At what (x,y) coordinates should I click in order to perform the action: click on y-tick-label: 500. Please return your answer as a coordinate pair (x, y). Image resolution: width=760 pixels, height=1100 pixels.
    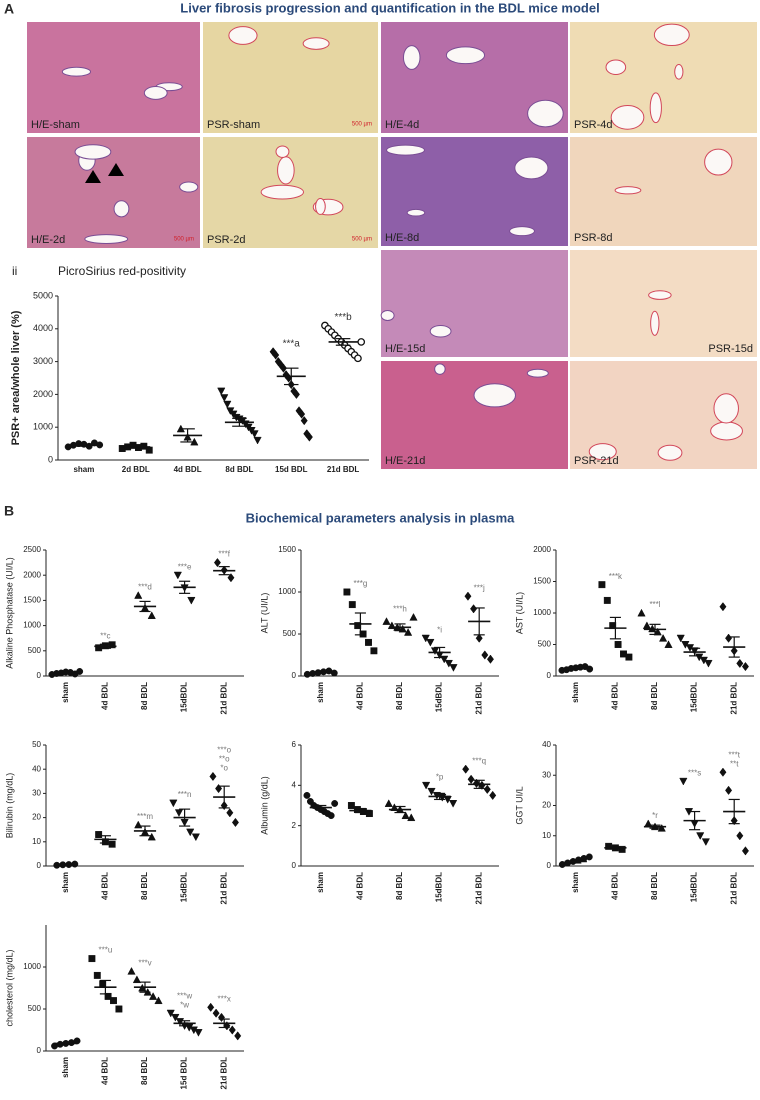
    Looking at the image, I should click on (35, 1008).